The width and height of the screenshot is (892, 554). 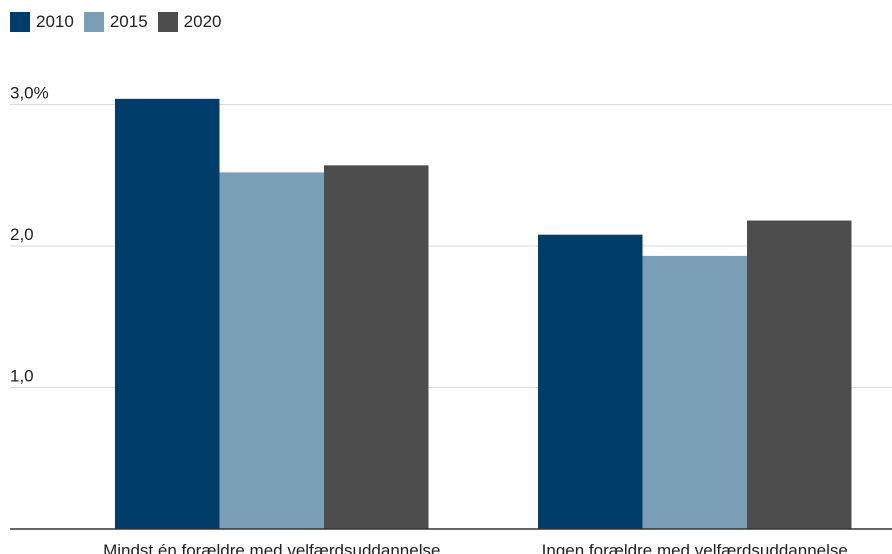 I want to click on y-tick-label: 1,0, so click(x=22, y=376).